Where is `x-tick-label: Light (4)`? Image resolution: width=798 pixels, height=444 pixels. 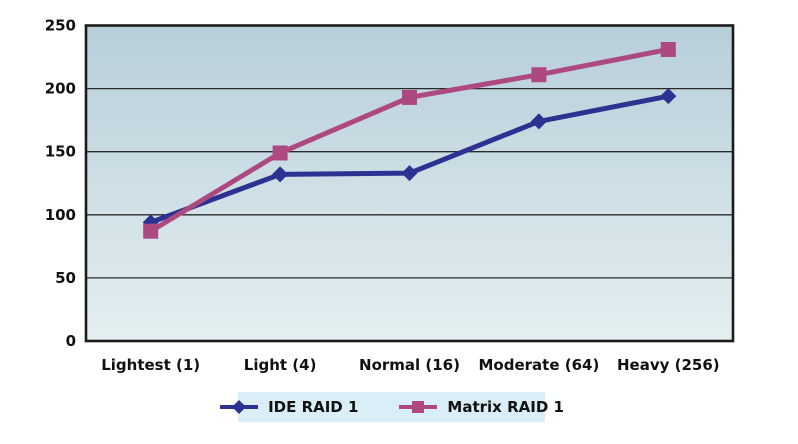
x-tick-label: Light (4) is located at coordinates (280, 365).